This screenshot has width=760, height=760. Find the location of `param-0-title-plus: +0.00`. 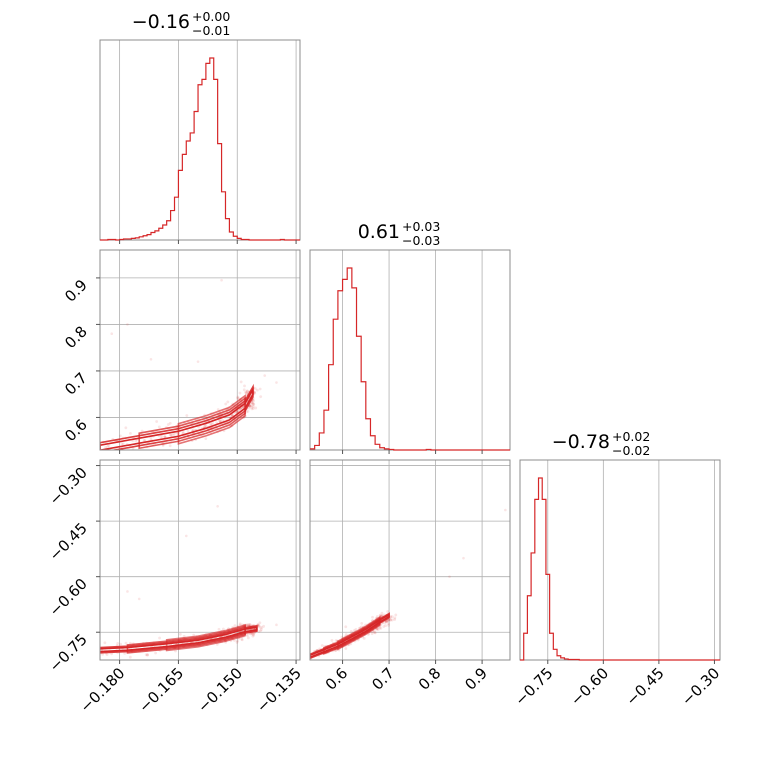

param-0-title-plus: +0.00 is located at coordinates (211, 16).